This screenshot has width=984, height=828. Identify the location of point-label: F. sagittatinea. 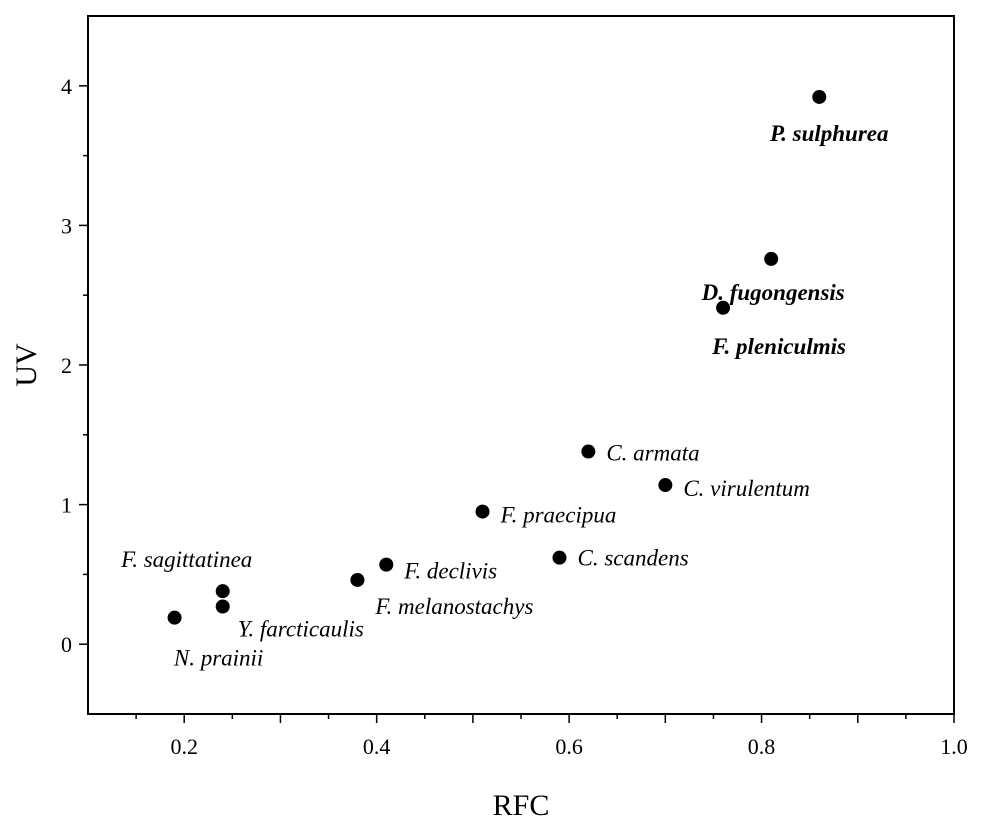
(186, 559).